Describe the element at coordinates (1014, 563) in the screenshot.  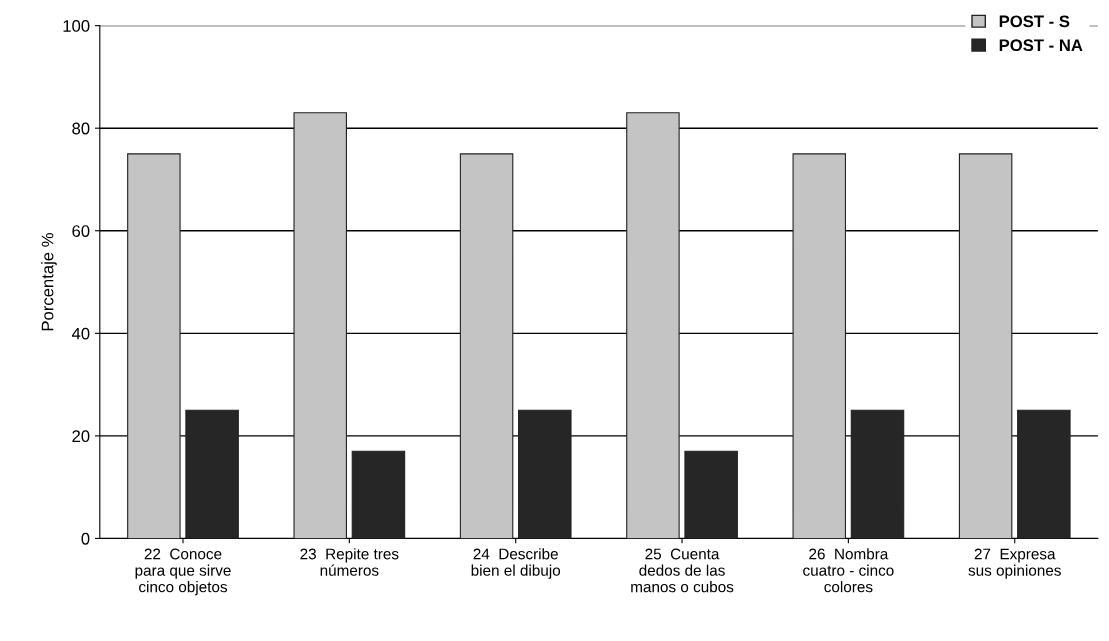
I see `x-tick-label: 27 Expresa sus opiniones` at that location.